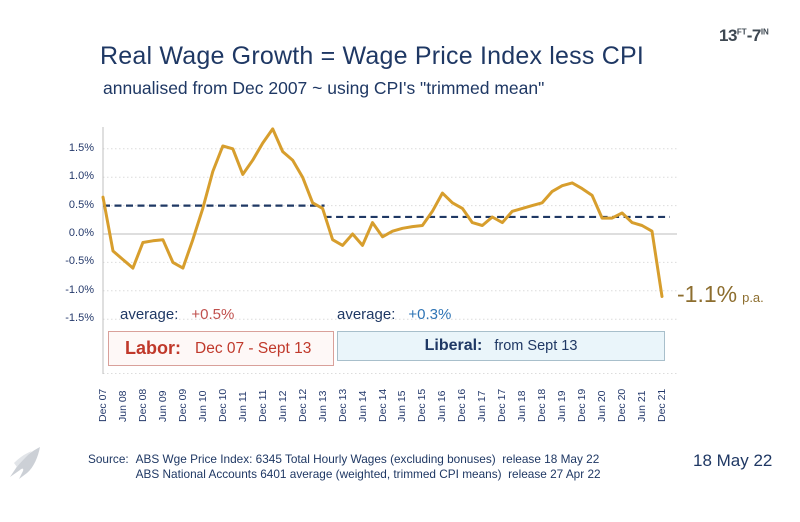 Image resolution: width=800 pixels, height=522 pixels. What do you see at coordinates (162, 406) in the screenshot?
I see `x-tick-label: Jun 09` at bounding box center [162, 406].